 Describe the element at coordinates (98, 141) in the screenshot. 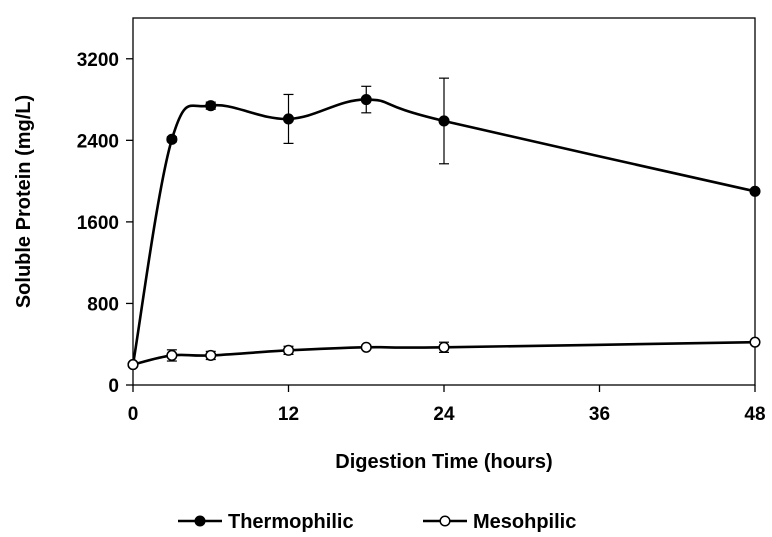

I see `y-tick-label: 2400` at that location.